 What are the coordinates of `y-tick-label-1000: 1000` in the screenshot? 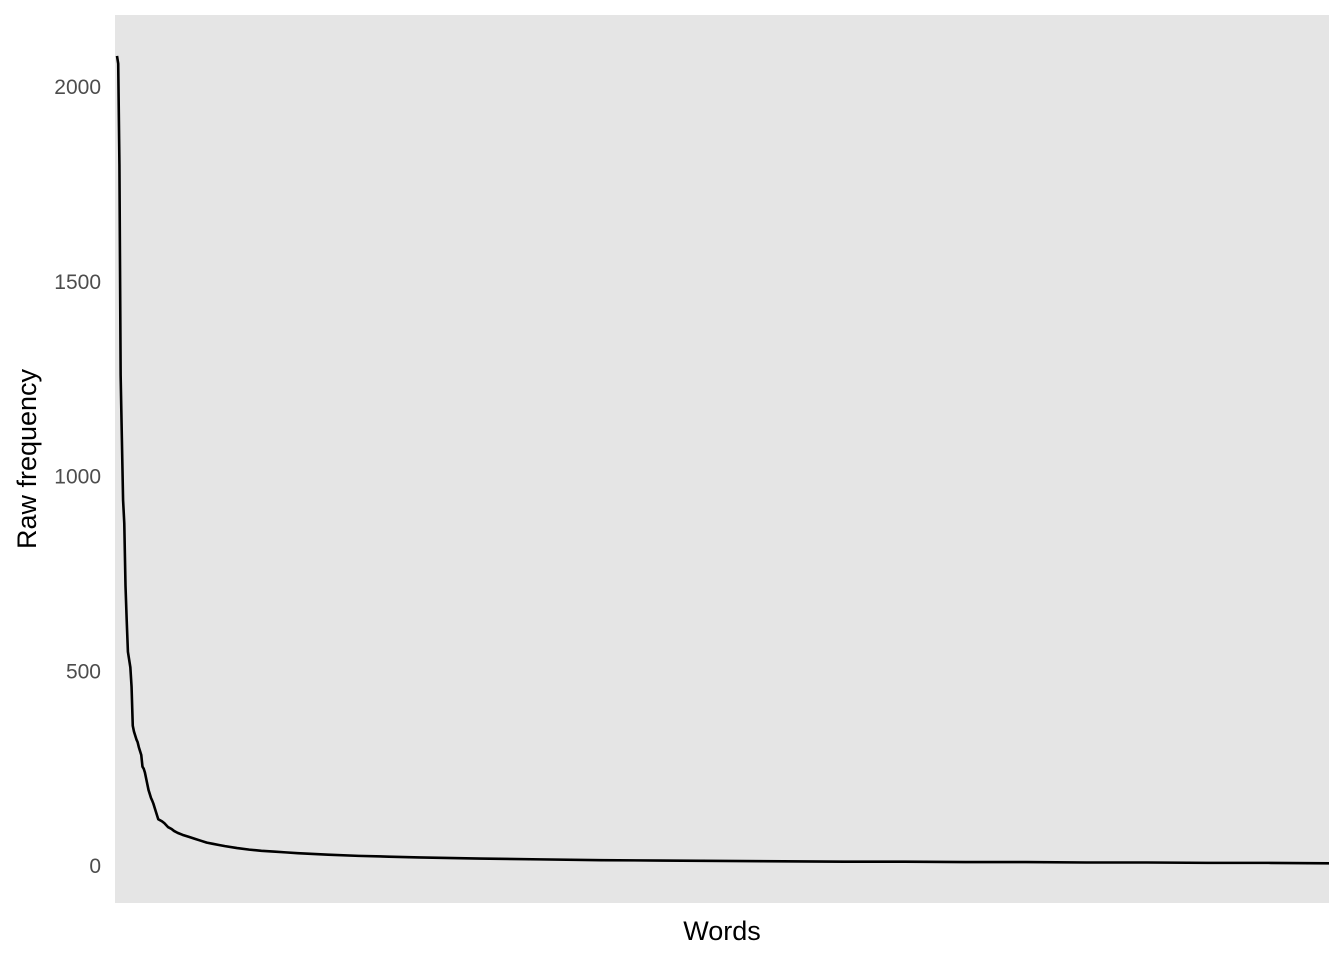 It's located at (77, 477).